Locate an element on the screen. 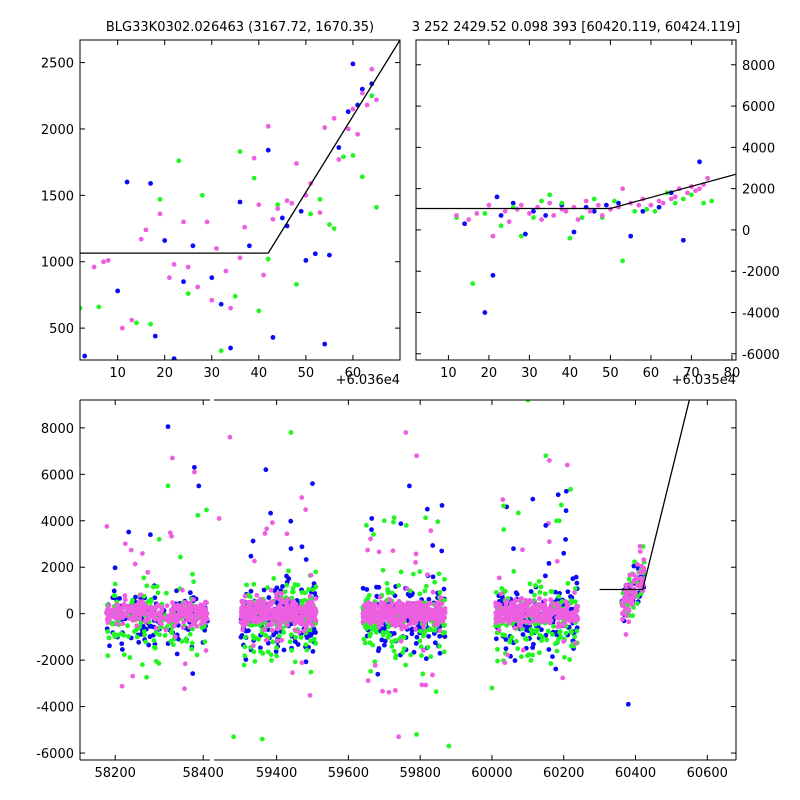 The width and height of the screenshot is (800, 800). y-tick-label: 0 is located at coordinates (70, 615).